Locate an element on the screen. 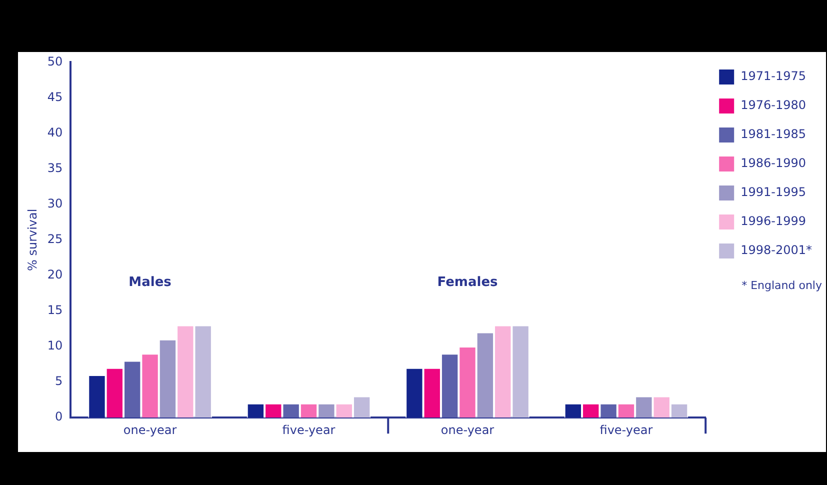 The width and height of the screenshot is (827, 485). y-tick-label: 30 is located at coordinates (55, 203).